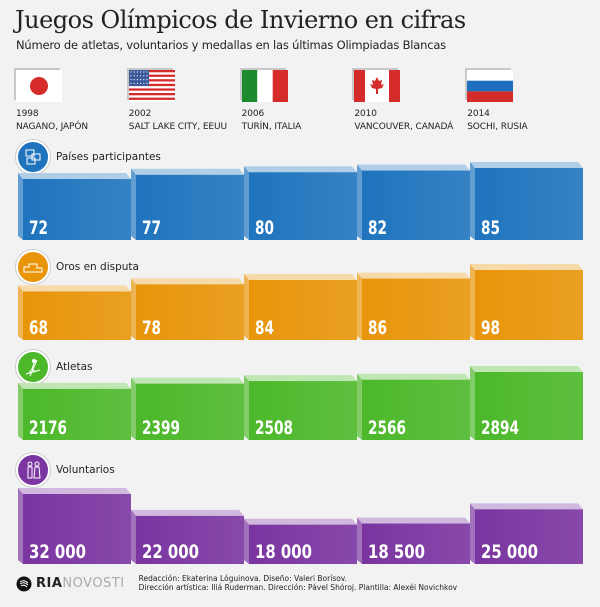 The height and width of the screenshot is (607, 600). What do you see at coordinates (387, 428) in the screenshot?
I see `bar-value-label: 2566` at bounding box center [387, 428].